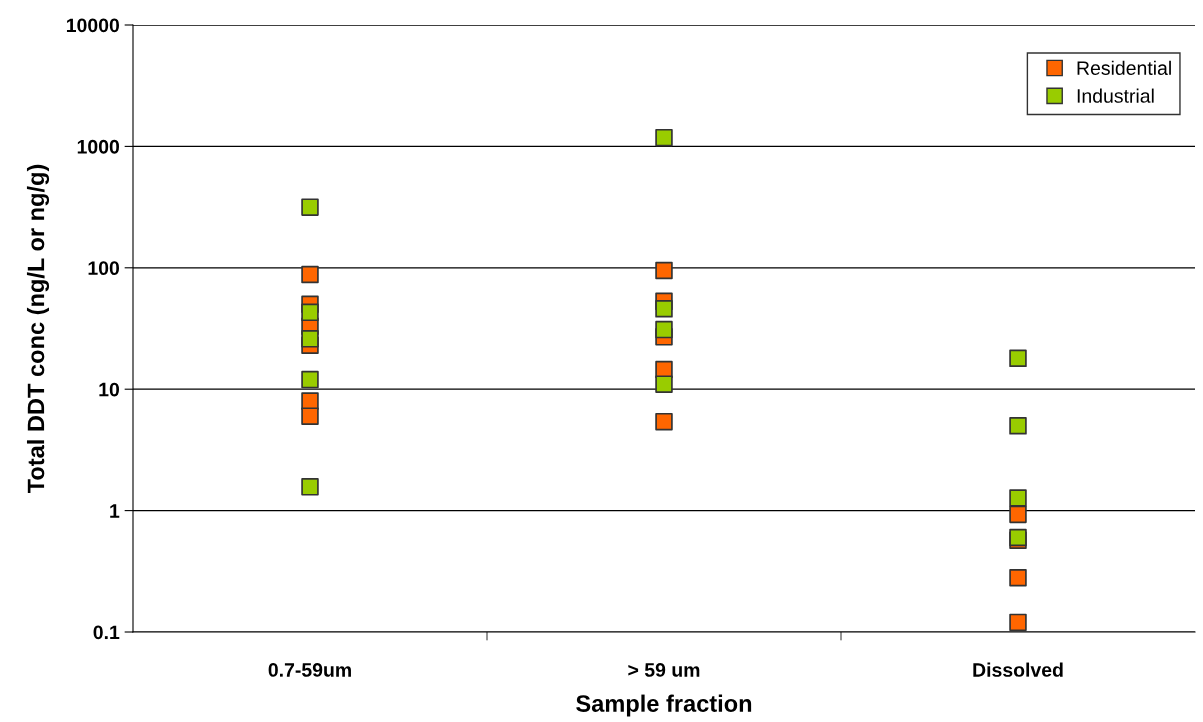  Describe the element at coordinates (98, 146) in the screenshot. I see `y-tick-label: 1000` at that location.